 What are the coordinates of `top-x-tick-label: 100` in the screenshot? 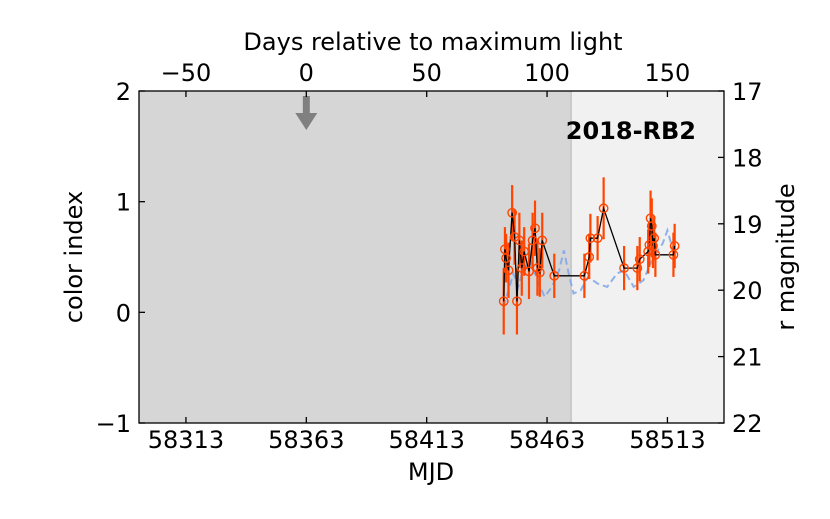 It's located at (547, 73).